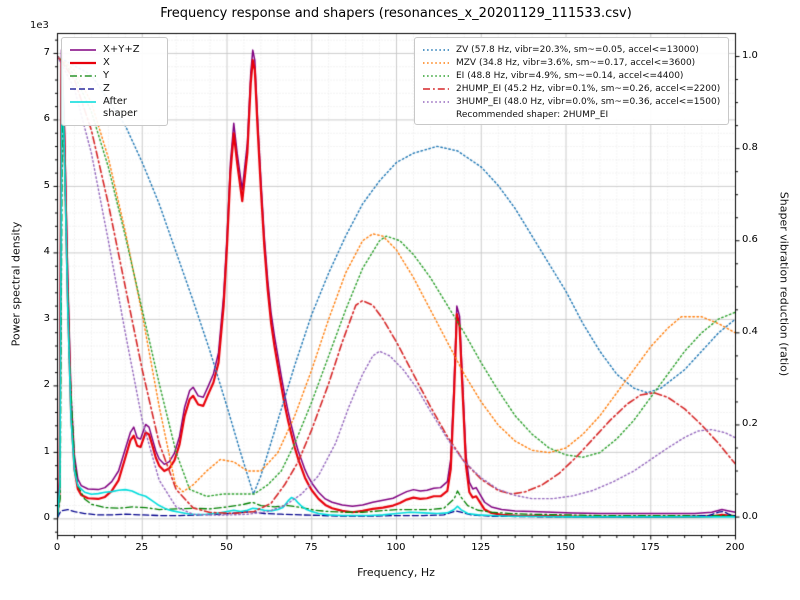  Describe the element at coordinates (650, 547) in the screenshot. I see `tick-label: 175` at that location.